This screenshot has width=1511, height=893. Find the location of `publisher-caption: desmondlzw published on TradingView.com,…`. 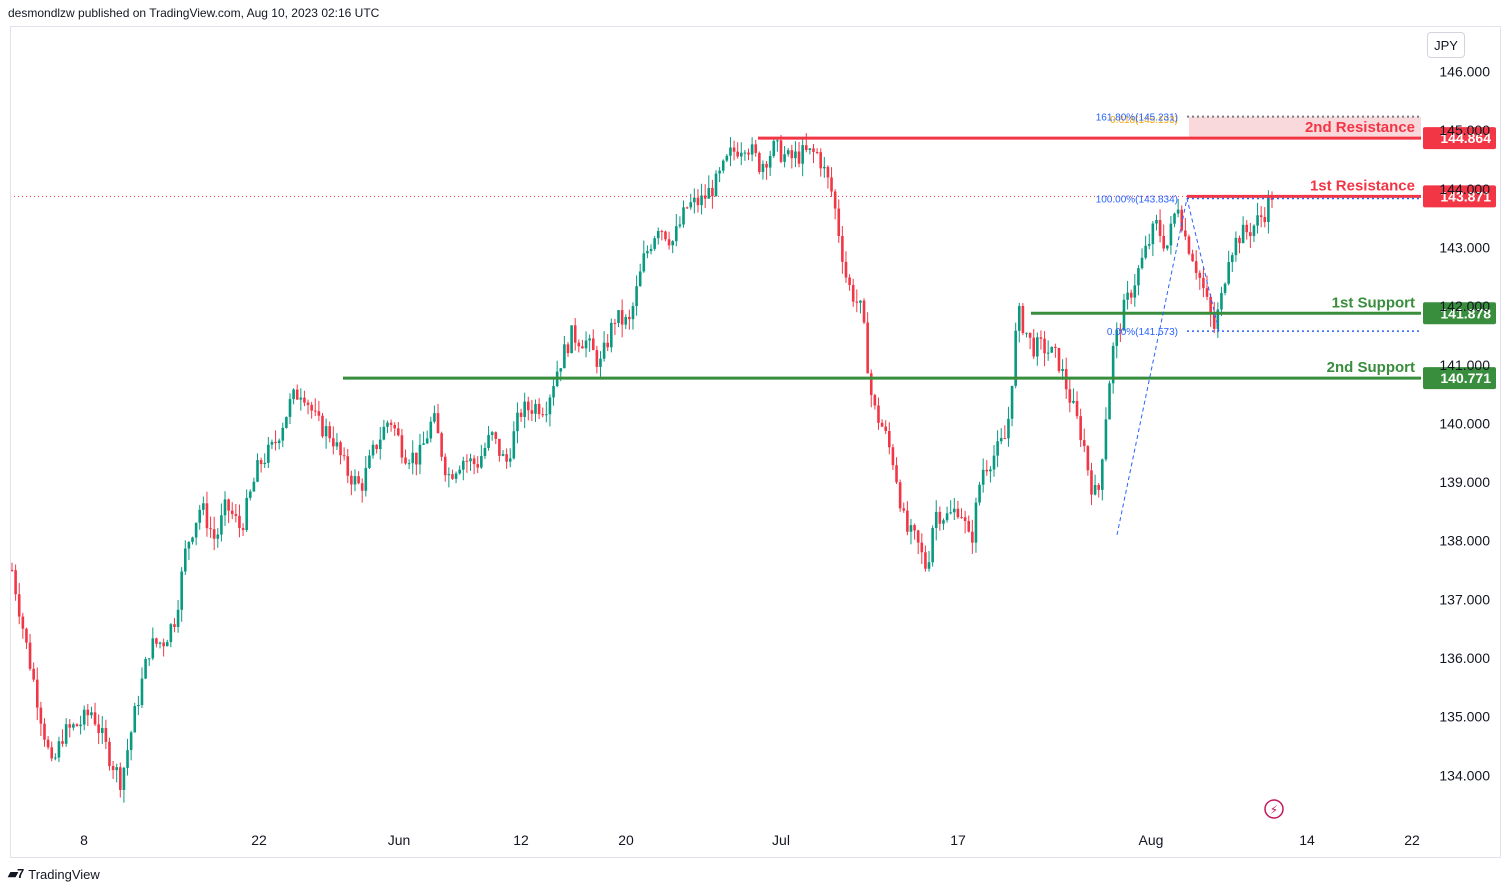

publisher-caption: desmondlzw published on TradingView.com,… is located at coordinates (194, 13).